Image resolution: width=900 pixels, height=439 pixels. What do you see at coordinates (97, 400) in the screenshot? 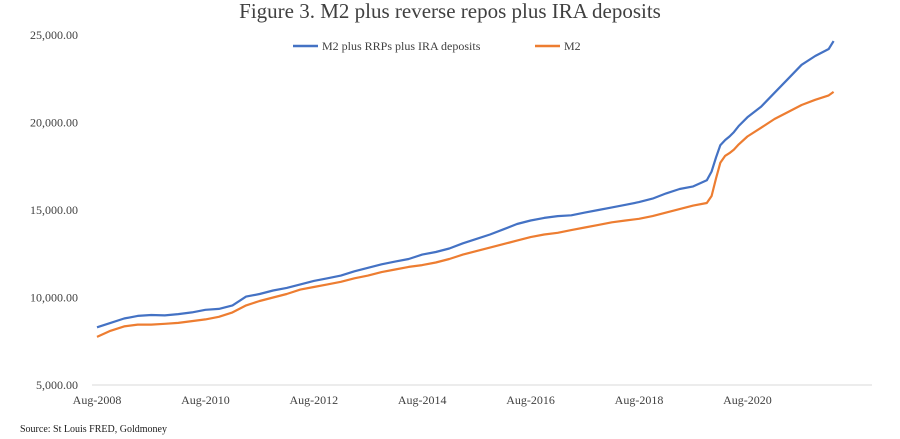
I see `x-tick-label: Aug-2008` at bounding box center [97, 400].